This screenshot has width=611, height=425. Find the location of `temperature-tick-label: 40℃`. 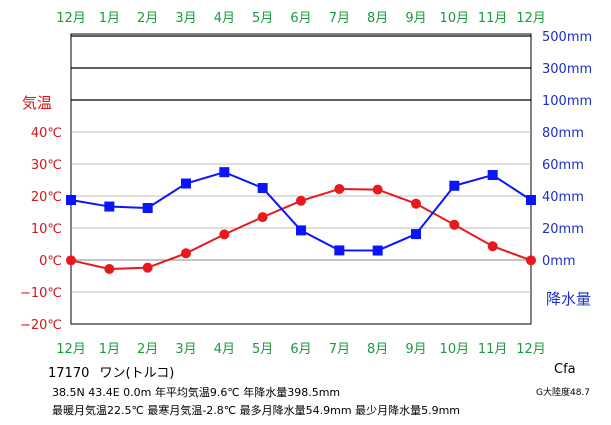

temperature-tick-label: 40℃ is located at coordinates (46, 133).